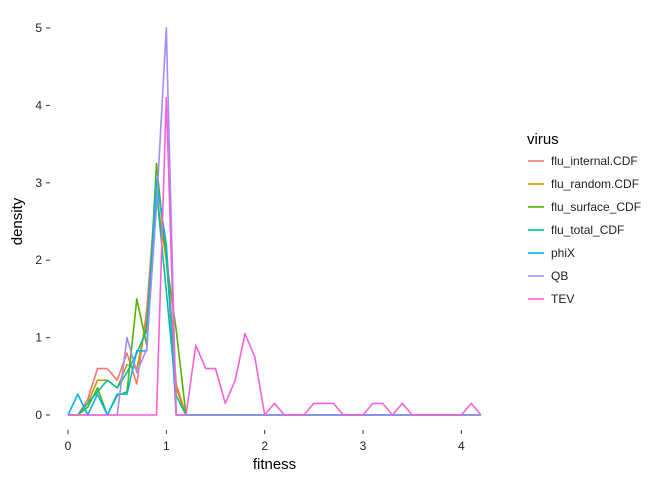 The image size is (672, 480). What do you see at coordinates (38, 28) in the screenshot?
I see `y-tick-label: 5` at bounding box center [38, 28].